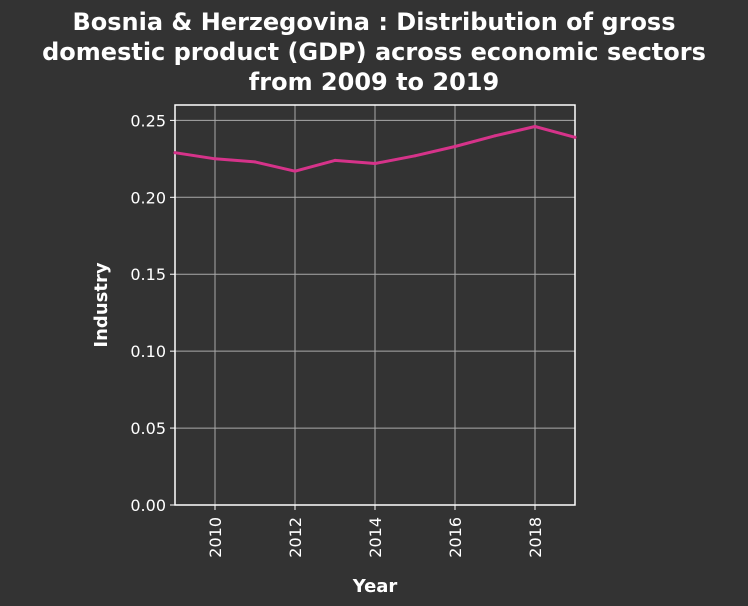 This screenshot has width=748, height=606. What do you see at coordinates (375, 586) in the screenshot?
I see `x-axis-label: Year` at bounding box center [375, 586].